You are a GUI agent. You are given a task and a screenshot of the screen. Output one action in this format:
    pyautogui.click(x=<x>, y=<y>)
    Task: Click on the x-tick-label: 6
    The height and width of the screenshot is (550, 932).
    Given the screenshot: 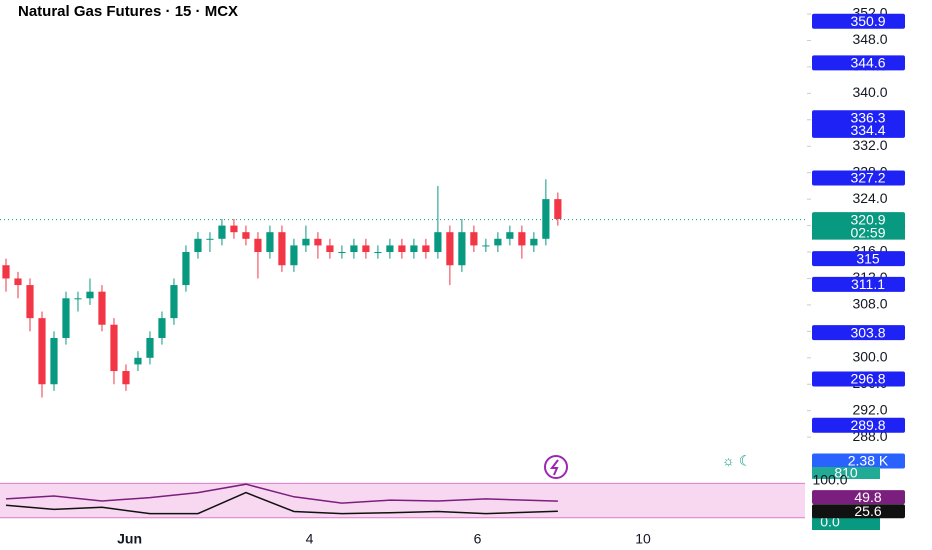 What is the action you would take?
    pyautogui.click(x=478, y=539)
    